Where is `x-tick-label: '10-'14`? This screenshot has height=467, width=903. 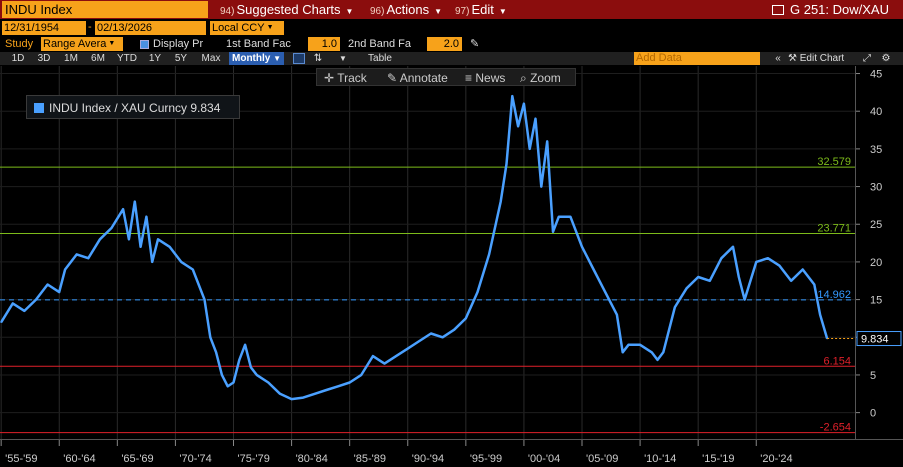
x-tick-label: '10-'14 is located at coordinates (660, 459).